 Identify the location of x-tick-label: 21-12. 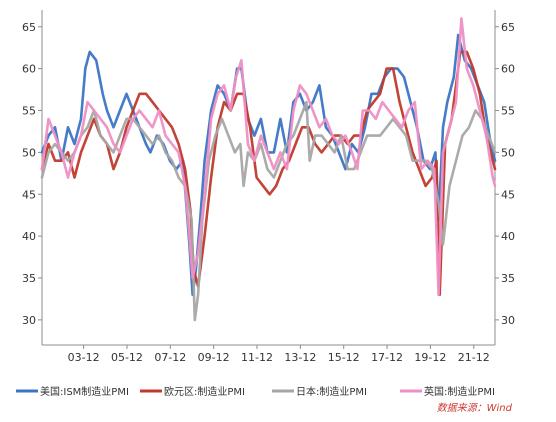
(474, 357).